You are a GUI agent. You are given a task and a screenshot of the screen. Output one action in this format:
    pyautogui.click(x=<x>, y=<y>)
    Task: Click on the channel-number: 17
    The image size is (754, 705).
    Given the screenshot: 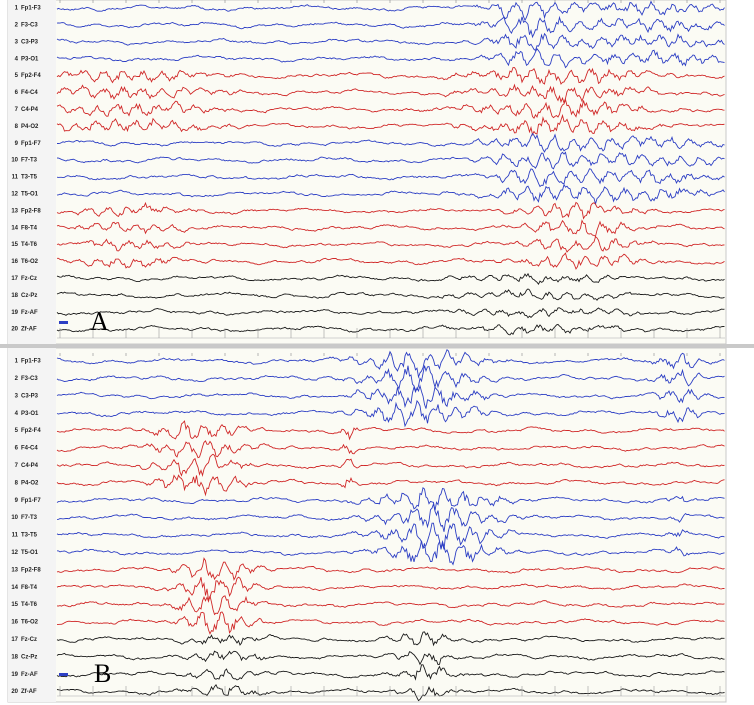 What is the action you would take?
    pyautogui.click(x=14, y=279)
    